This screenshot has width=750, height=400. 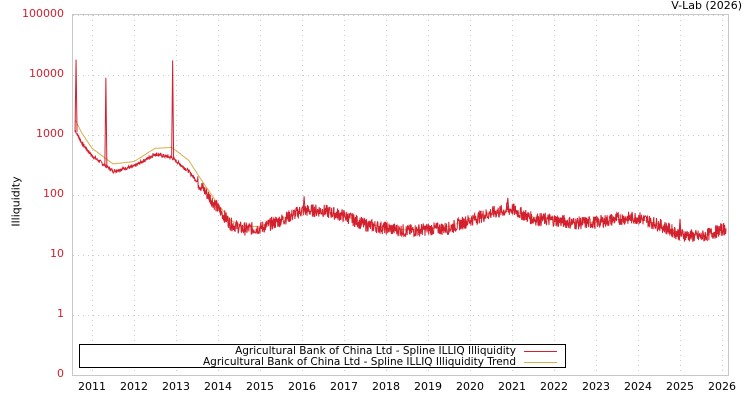 I want to click on y-tick-label: 0, so click(x=60, y=373).